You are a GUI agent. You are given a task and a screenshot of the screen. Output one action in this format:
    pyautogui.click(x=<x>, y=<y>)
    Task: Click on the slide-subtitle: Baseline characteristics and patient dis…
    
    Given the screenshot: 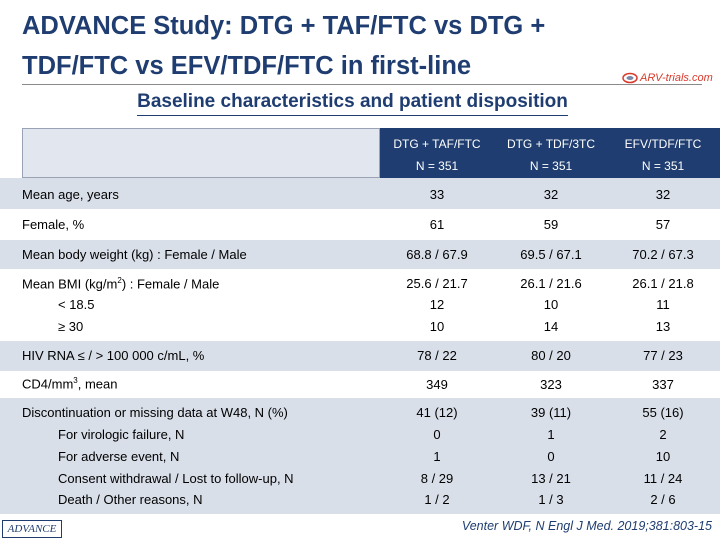 What is the action you would take?
    pyautogui.click(x=352, y=103)
    